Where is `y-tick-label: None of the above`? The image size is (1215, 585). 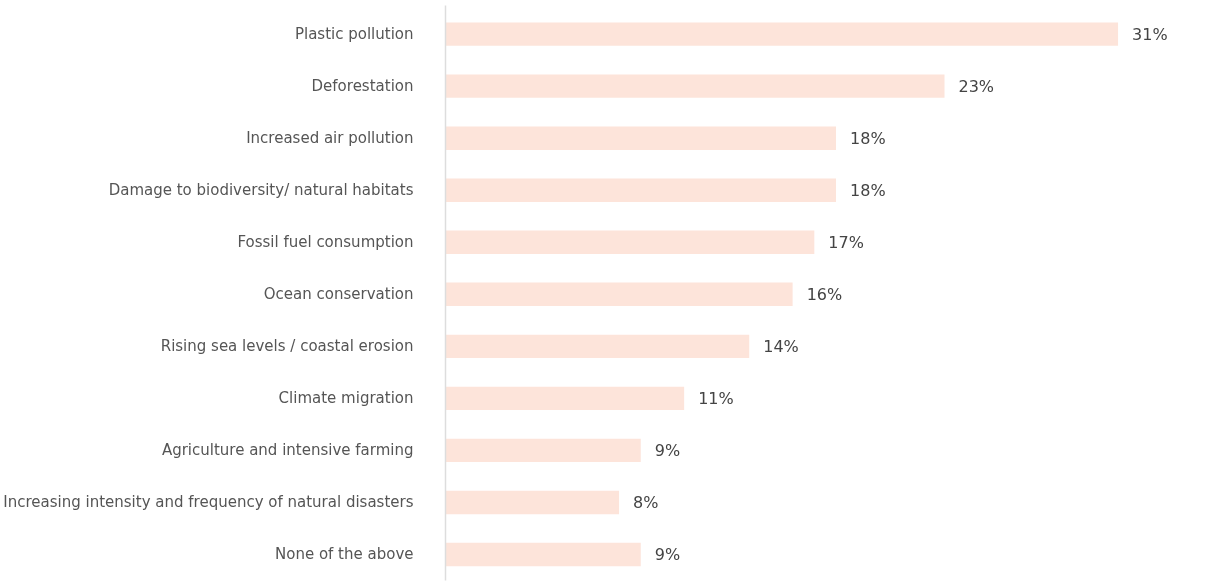 y-tick-label: None of the above is located at coordinates (344, 554).